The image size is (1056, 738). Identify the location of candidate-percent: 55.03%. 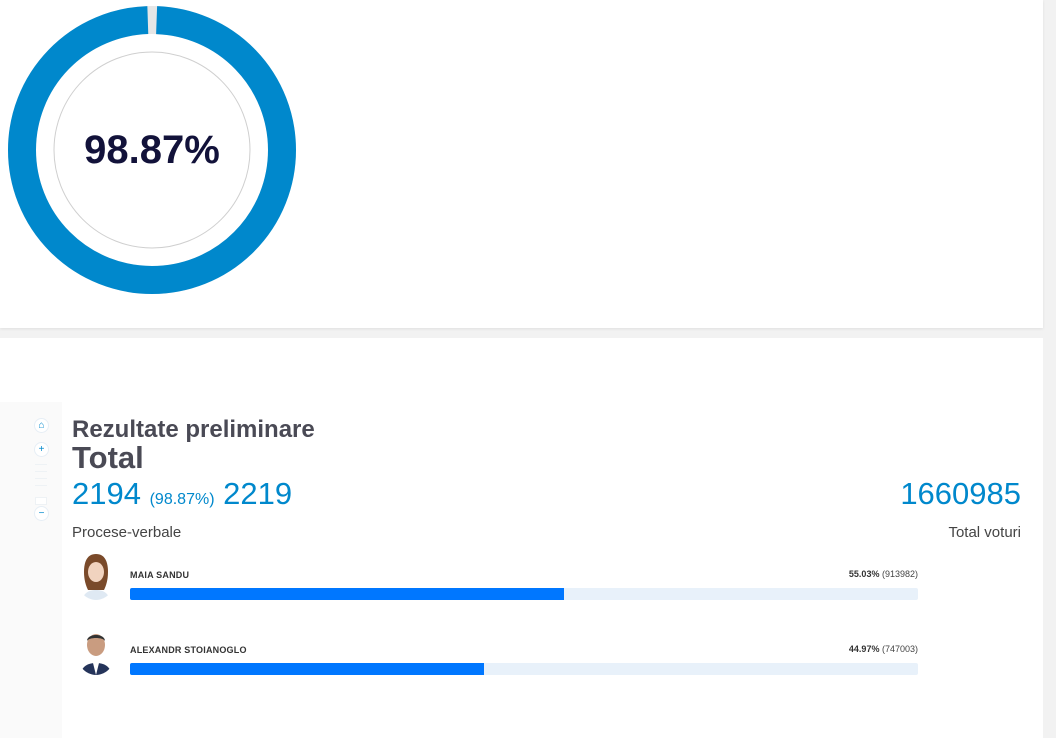
(864, 574).